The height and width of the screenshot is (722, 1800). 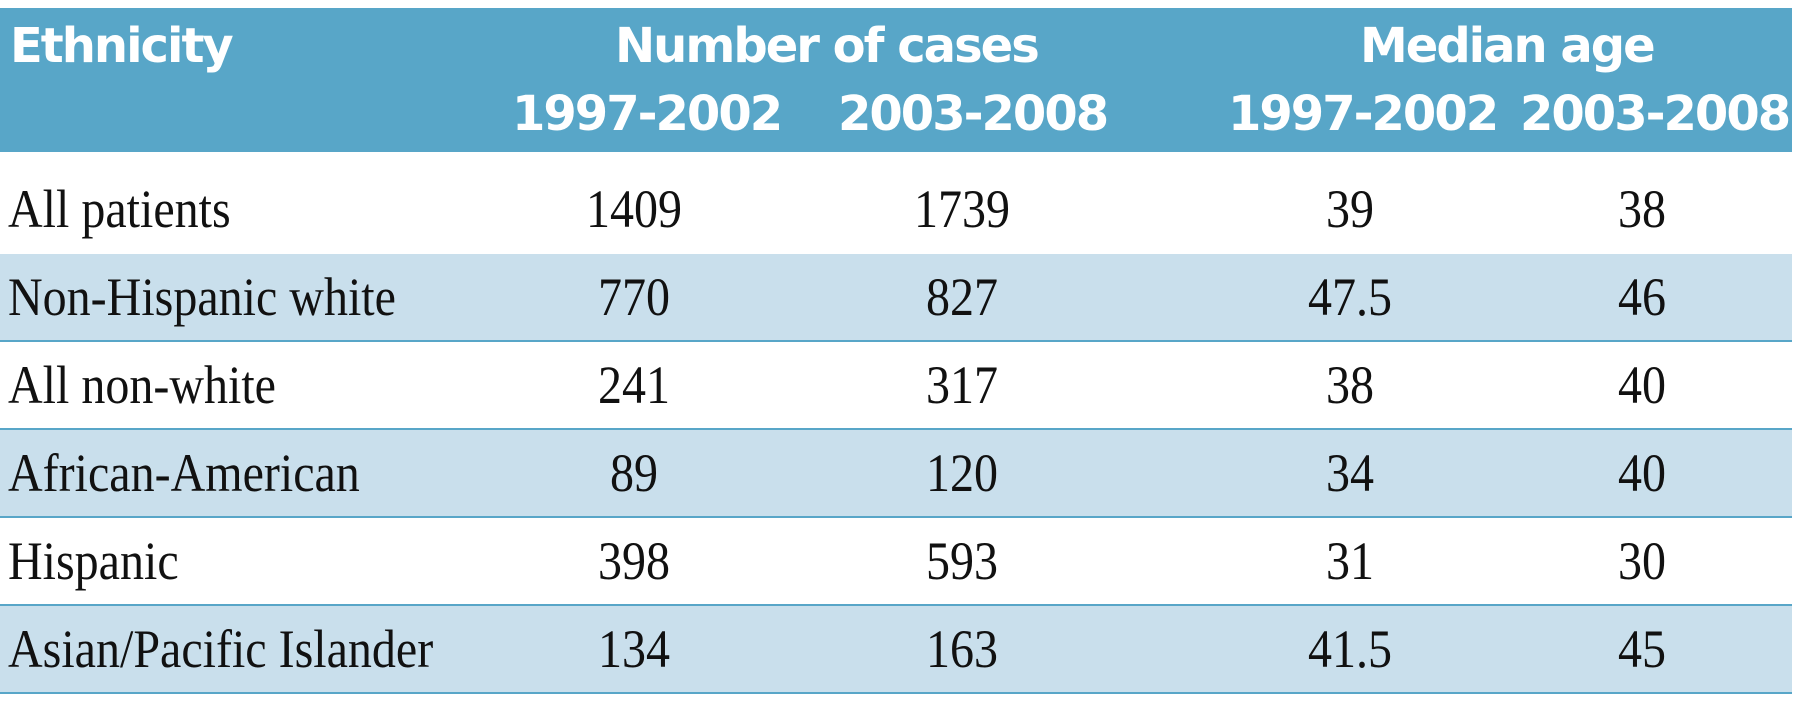 What do you see at coordinates (634, 297) in the screenshot?
I see `cases-1997-2002-cell: 770` at bounding box center [634, 297].